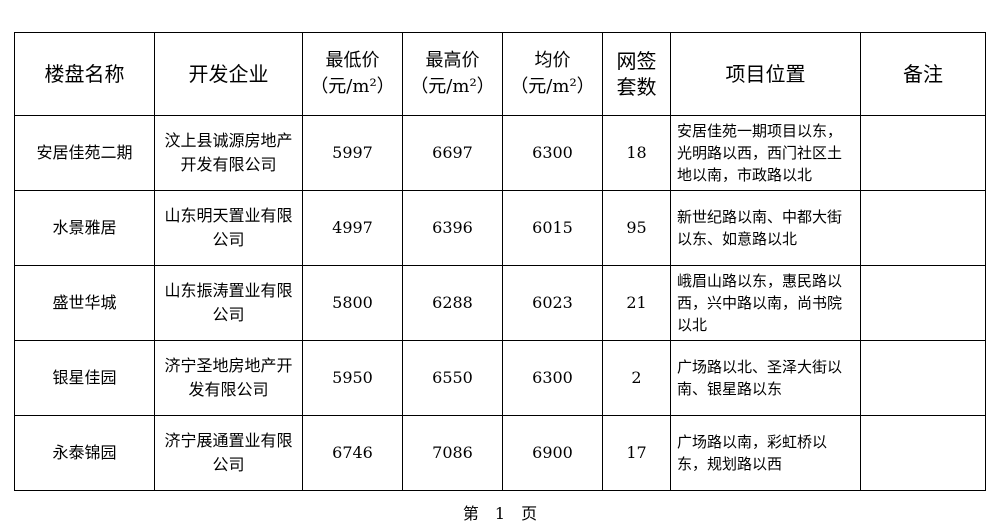  Describe the element at coordinates (636, 303) in the screenshot. I see `cell-signed: 21` at that location.